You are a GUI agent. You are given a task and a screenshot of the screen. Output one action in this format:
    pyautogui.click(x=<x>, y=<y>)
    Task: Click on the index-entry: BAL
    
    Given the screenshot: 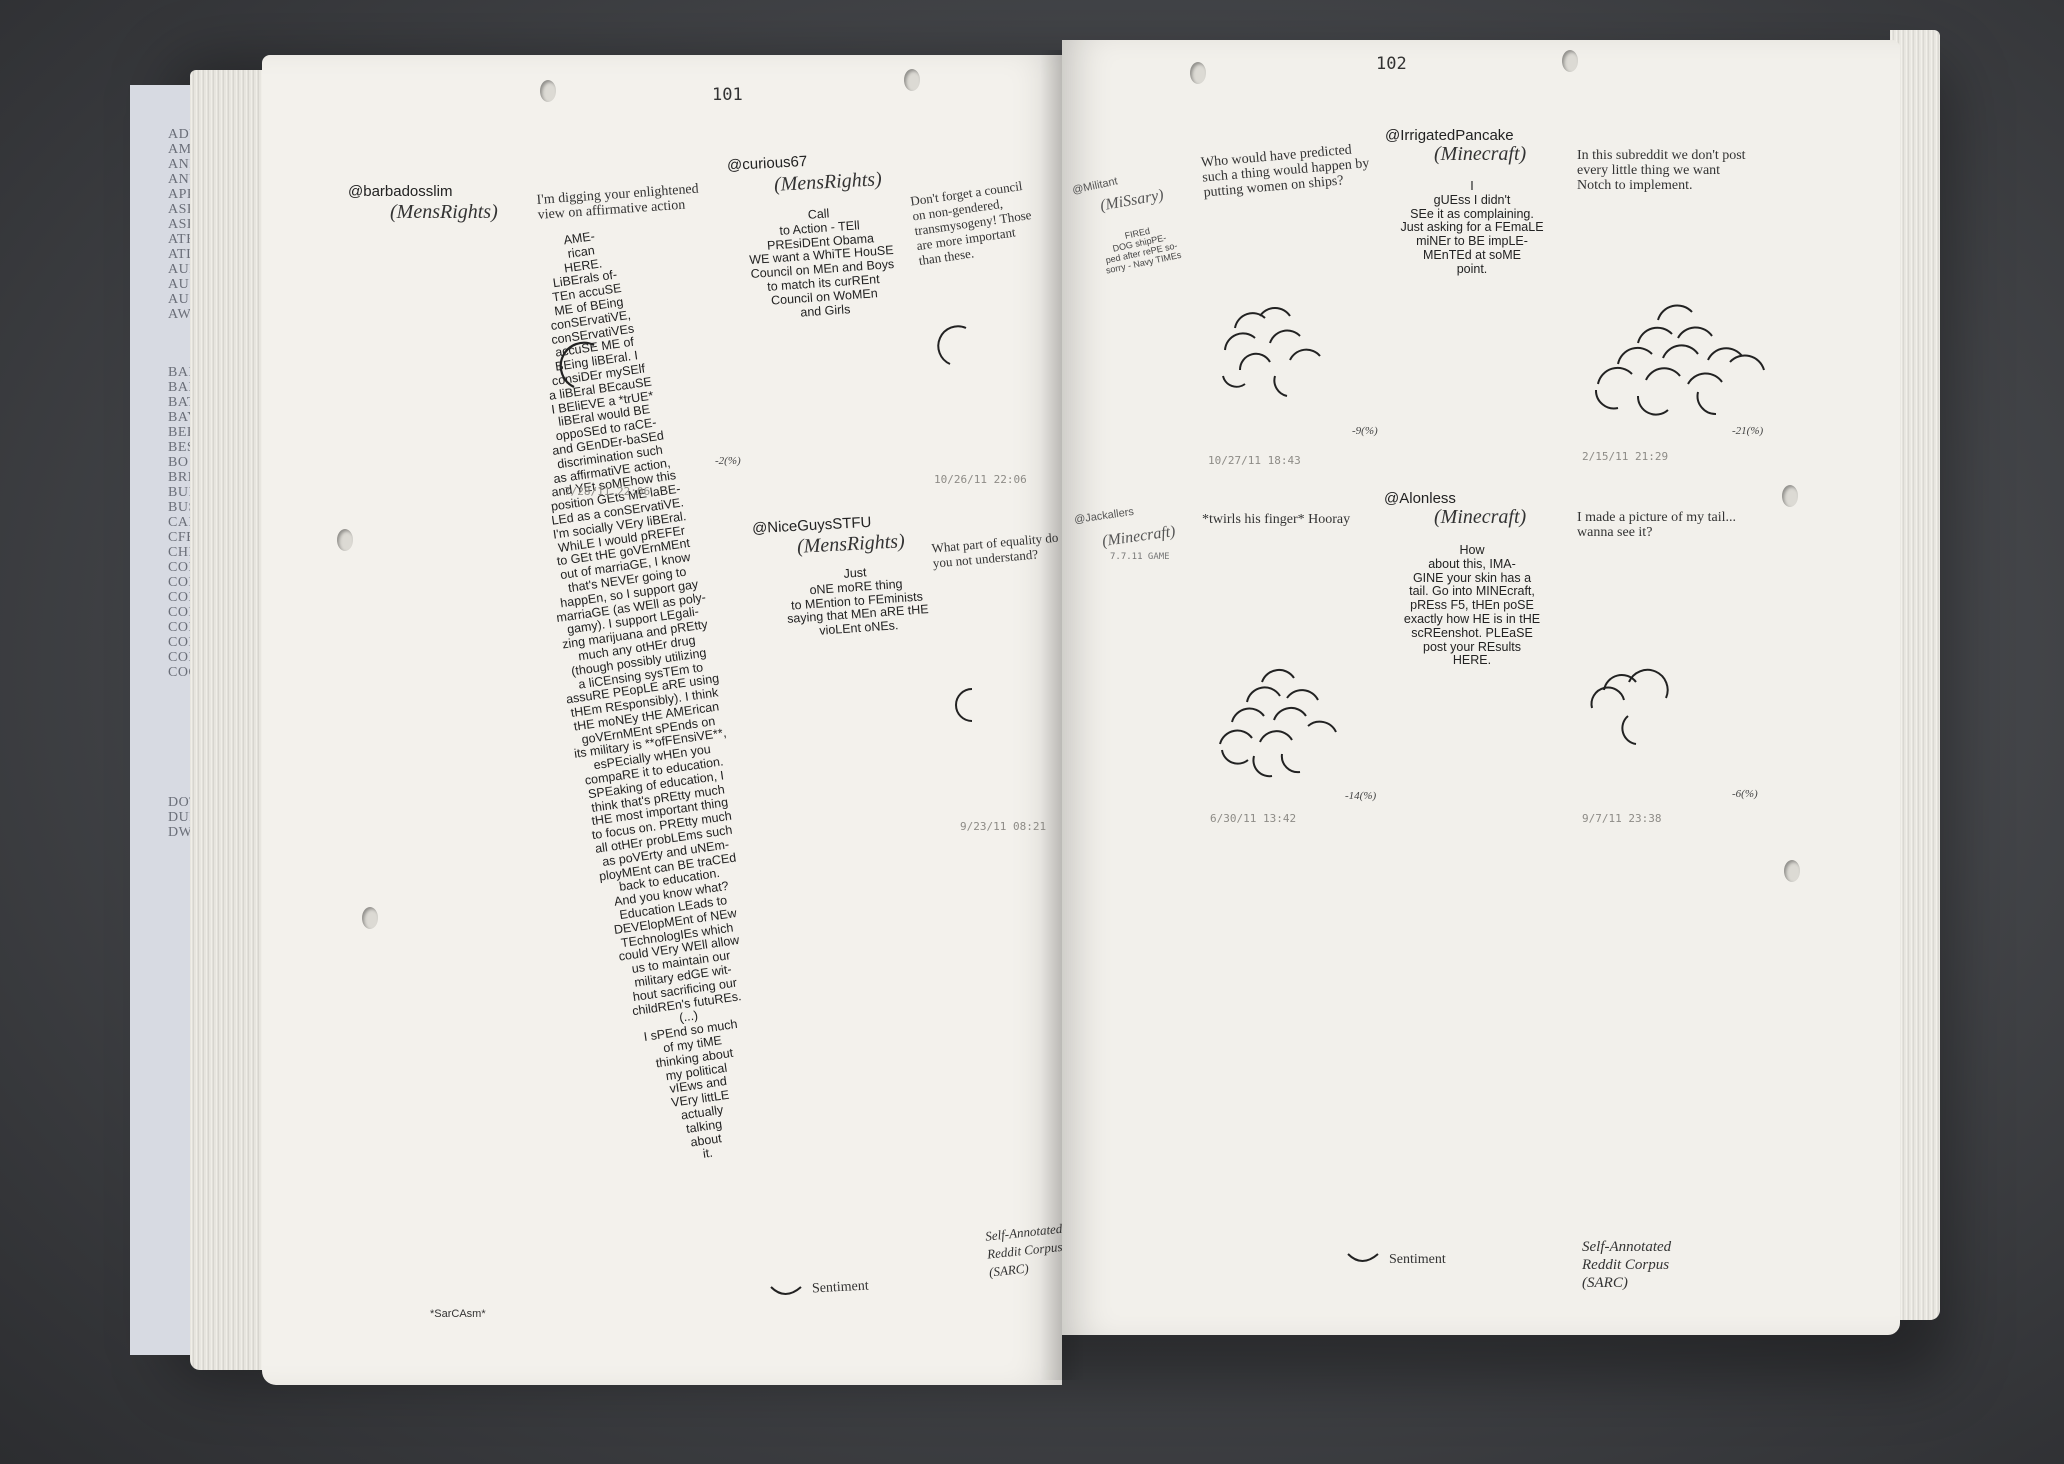 What is the action you would take?
    pyautogui.click(x=183, y=387)
    